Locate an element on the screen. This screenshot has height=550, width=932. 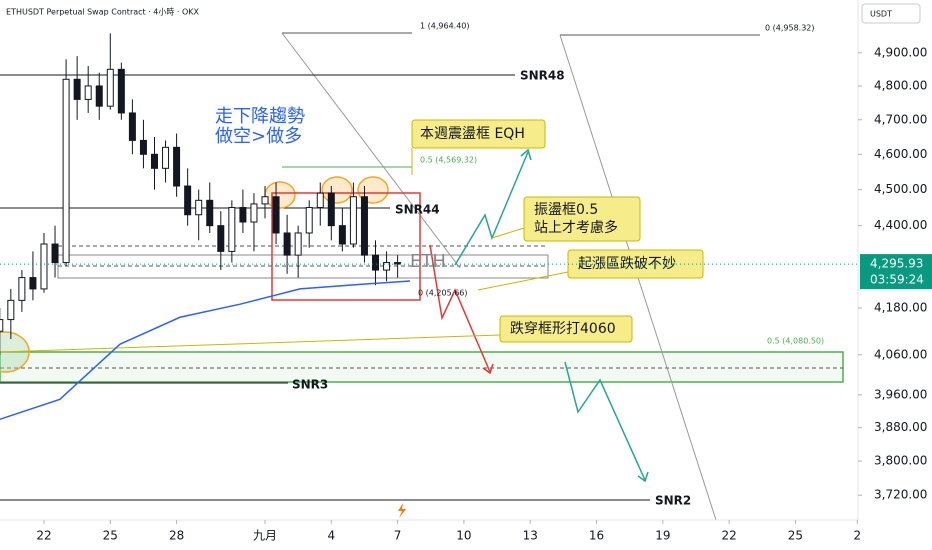
x-tick-label: 28 is located at coordinates (176, 536).